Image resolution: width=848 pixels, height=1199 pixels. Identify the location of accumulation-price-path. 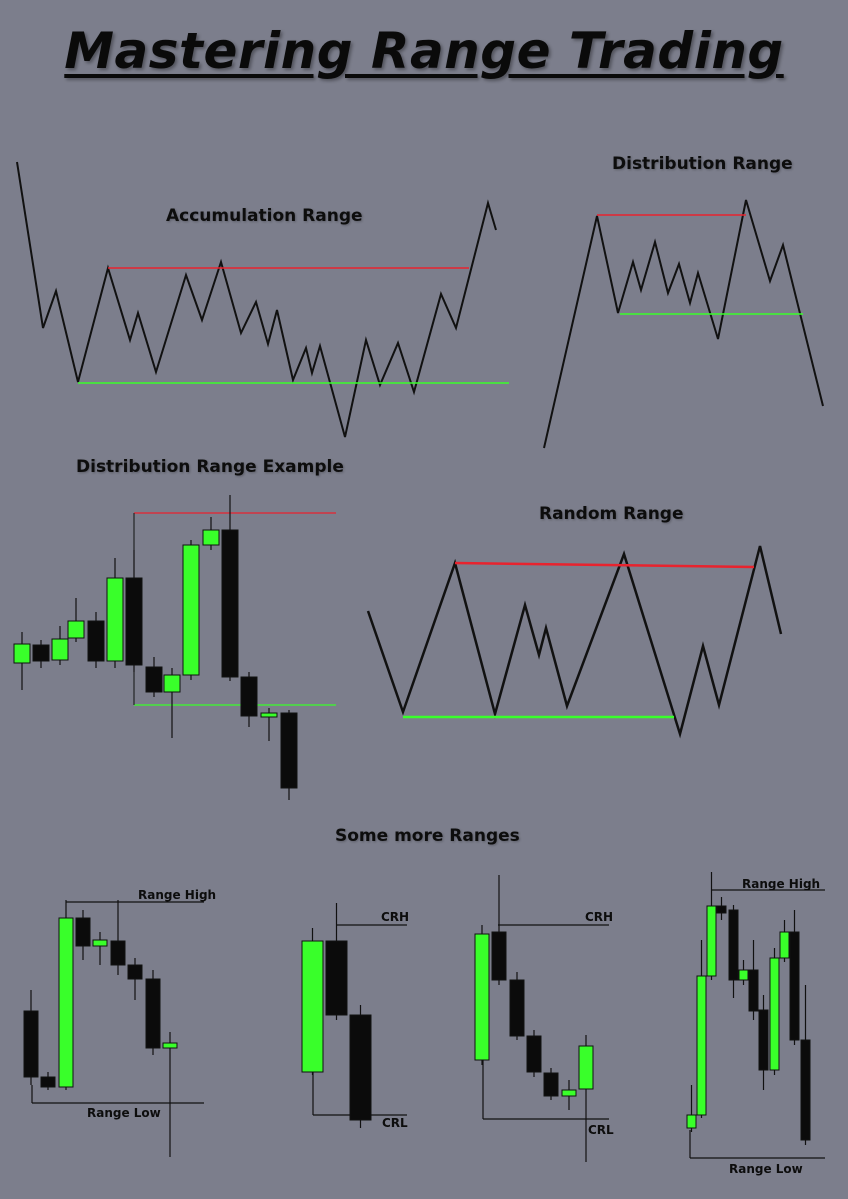
(256, 299).